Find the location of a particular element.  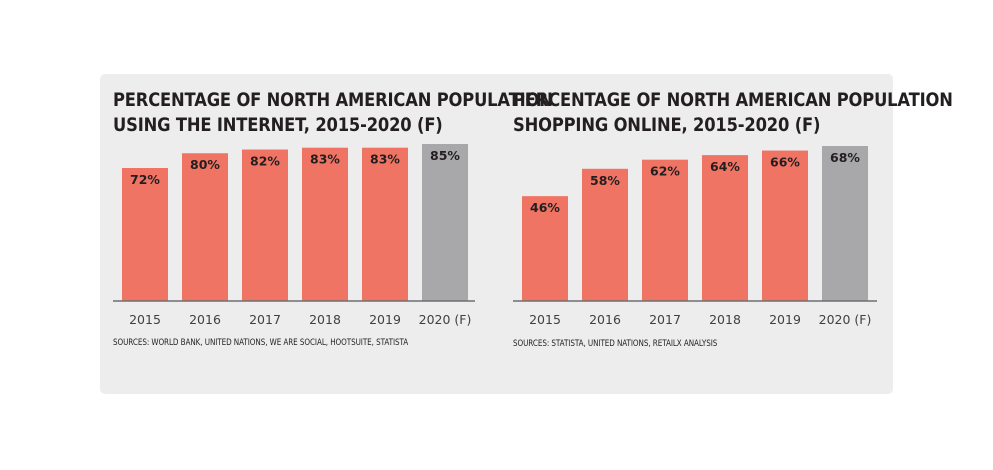

bar-value-label: 68% is located at coordinates (845, 157).